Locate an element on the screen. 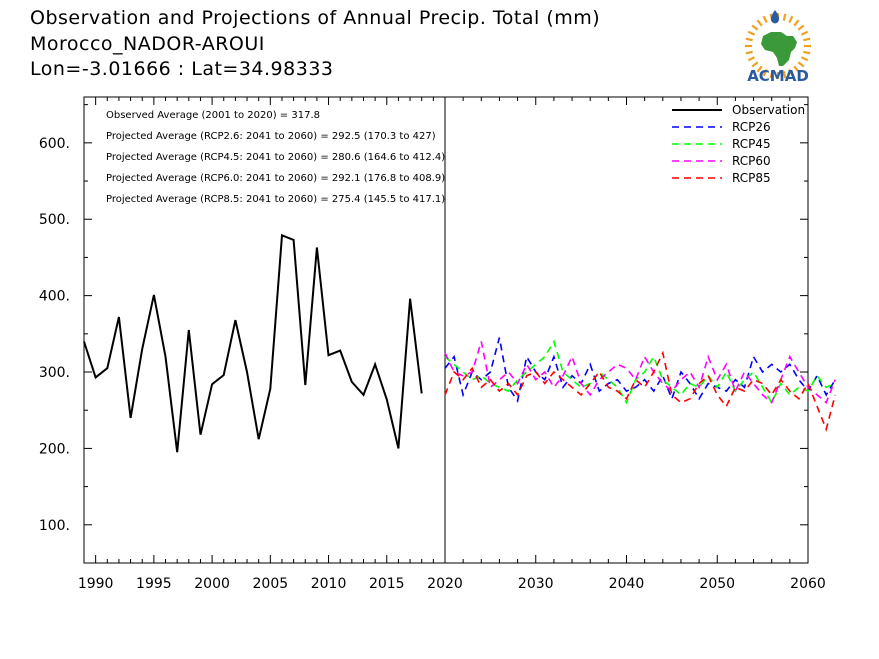 This screenshot has width=879, height=659. acmad-logo: ACMAD is located at coordinates (778, 47).